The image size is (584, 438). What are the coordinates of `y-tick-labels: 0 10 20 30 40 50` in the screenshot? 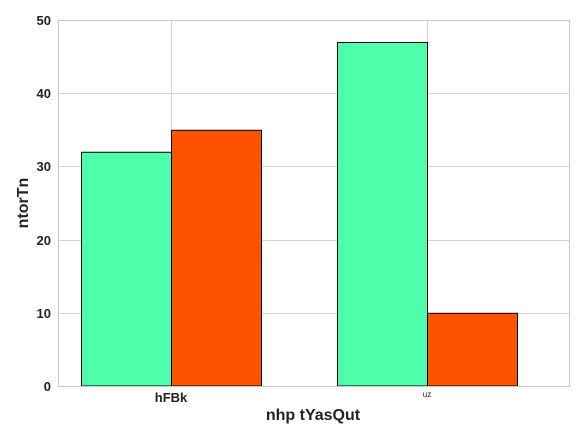 It's located at (44, 203).